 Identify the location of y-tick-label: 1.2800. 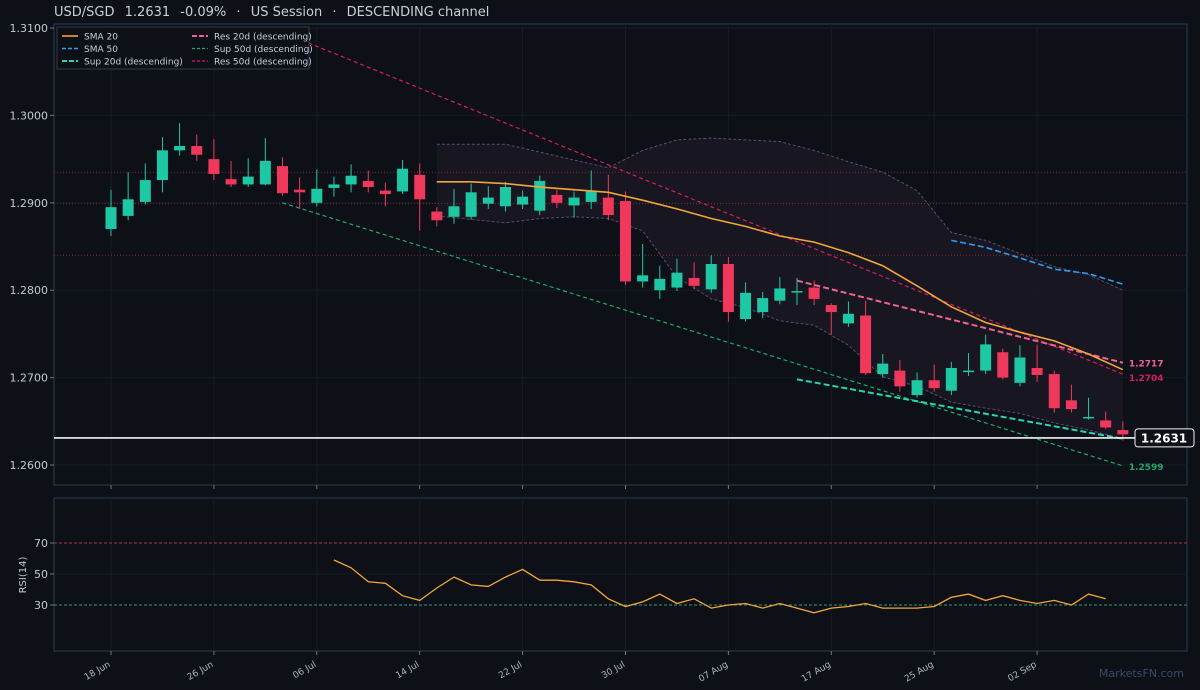
(29, 290).